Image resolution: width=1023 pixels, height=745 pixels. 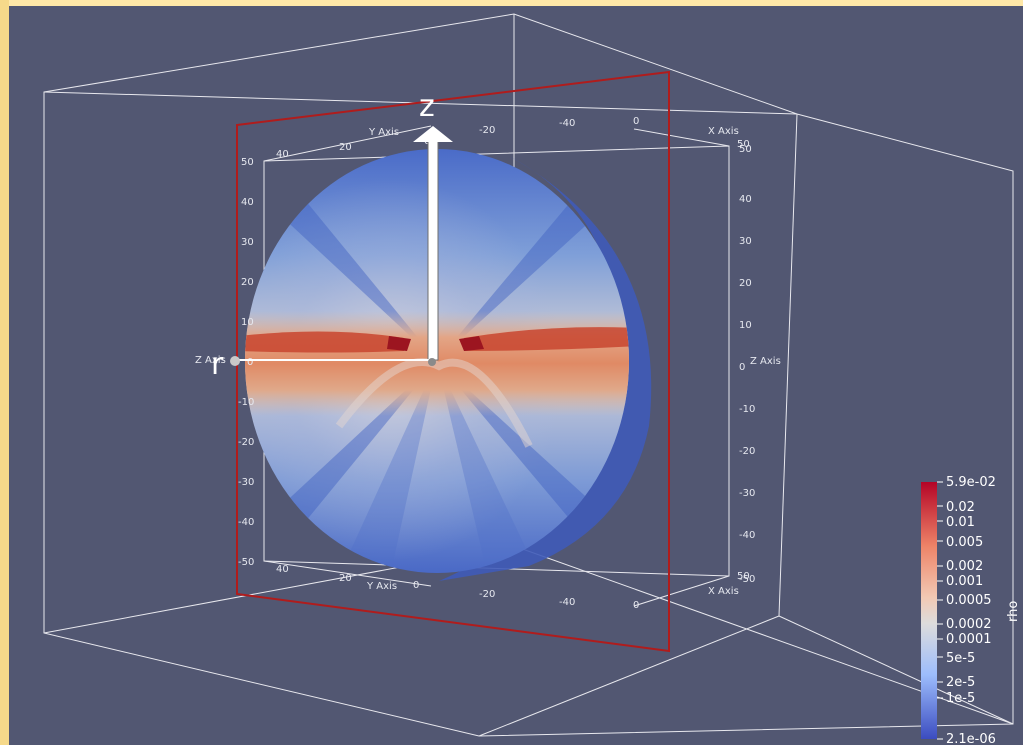 I want to click on tick-left-m20: -20, so click(x=246, y=442).